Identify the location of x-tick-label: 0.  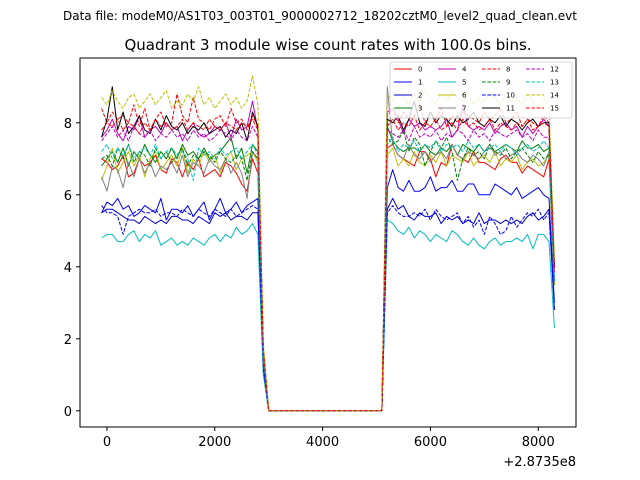
(107, 442).